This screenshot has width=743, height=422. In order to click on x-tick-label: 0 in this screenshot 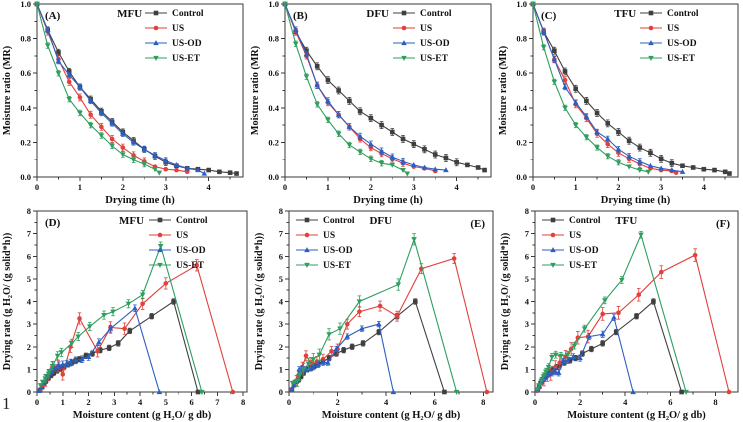, I will do `click(37, 402)`.